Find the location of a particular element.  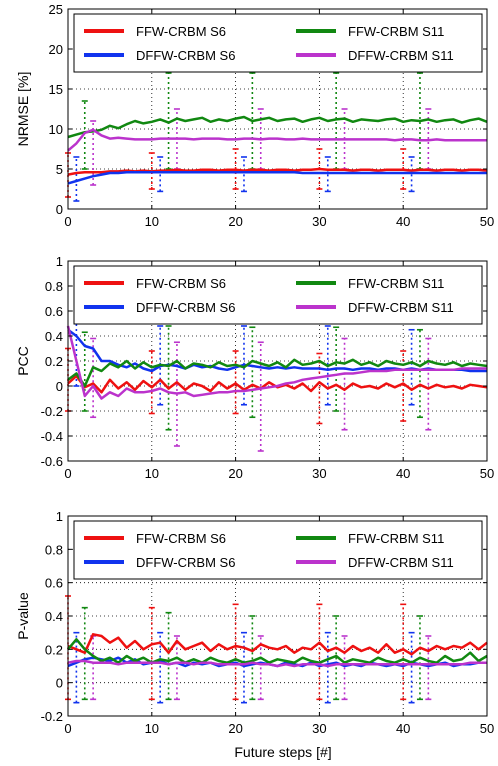

y-tick-label: 5 is located at coordinates (59, 169).